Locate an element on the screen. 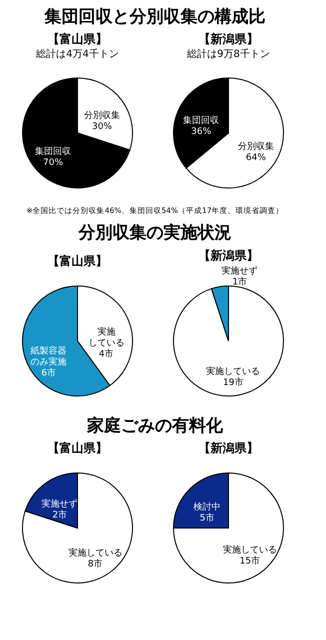 The image size is (326, 640). text: 分別収集の実施状況 is located at coordinates (155, 233).